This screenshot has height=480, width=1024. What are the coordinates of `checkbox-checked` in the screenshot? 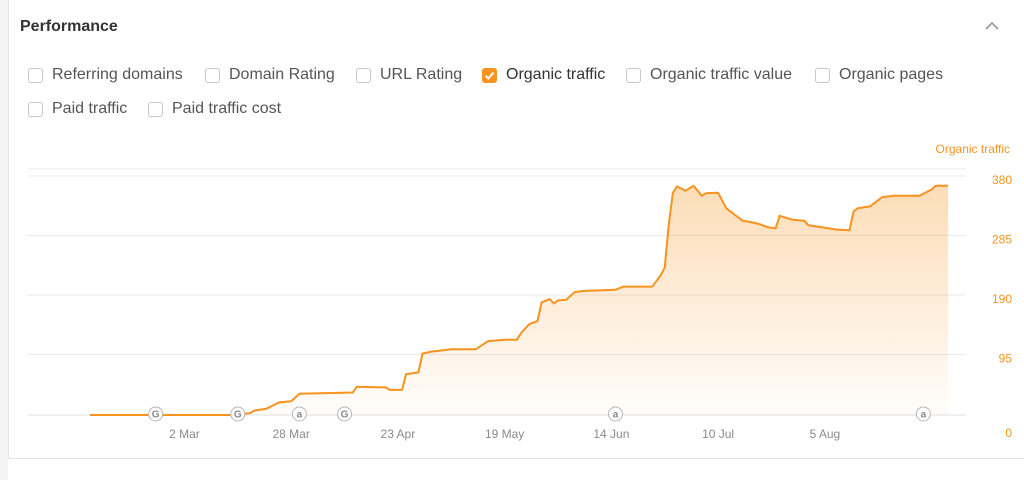 It's located at (489, 75).